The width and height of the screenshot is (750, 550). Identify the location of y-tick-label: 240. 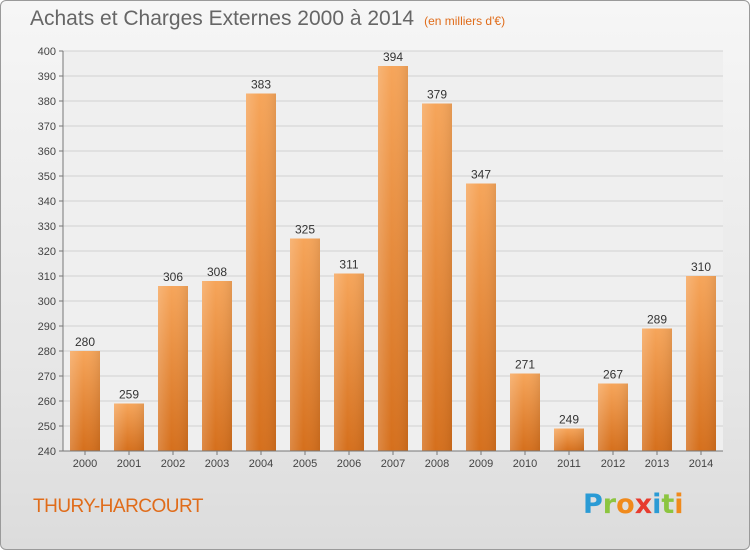
(47, 452).